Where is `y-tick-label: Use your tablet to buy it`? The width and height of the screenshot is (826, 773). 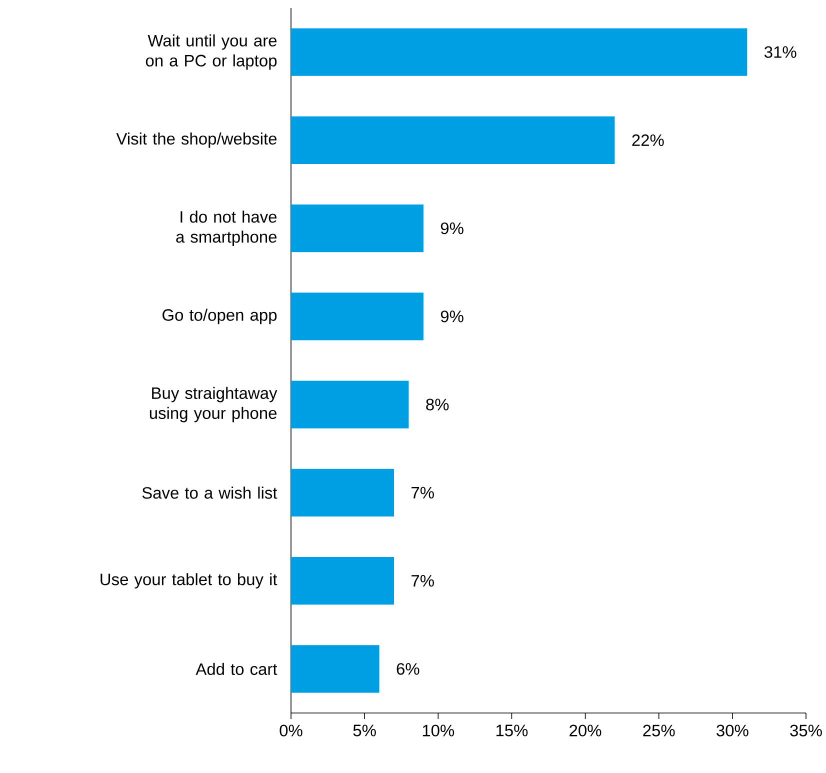 y-tick-label: Use your tablet to buy it is located at coordinates (189, 581).